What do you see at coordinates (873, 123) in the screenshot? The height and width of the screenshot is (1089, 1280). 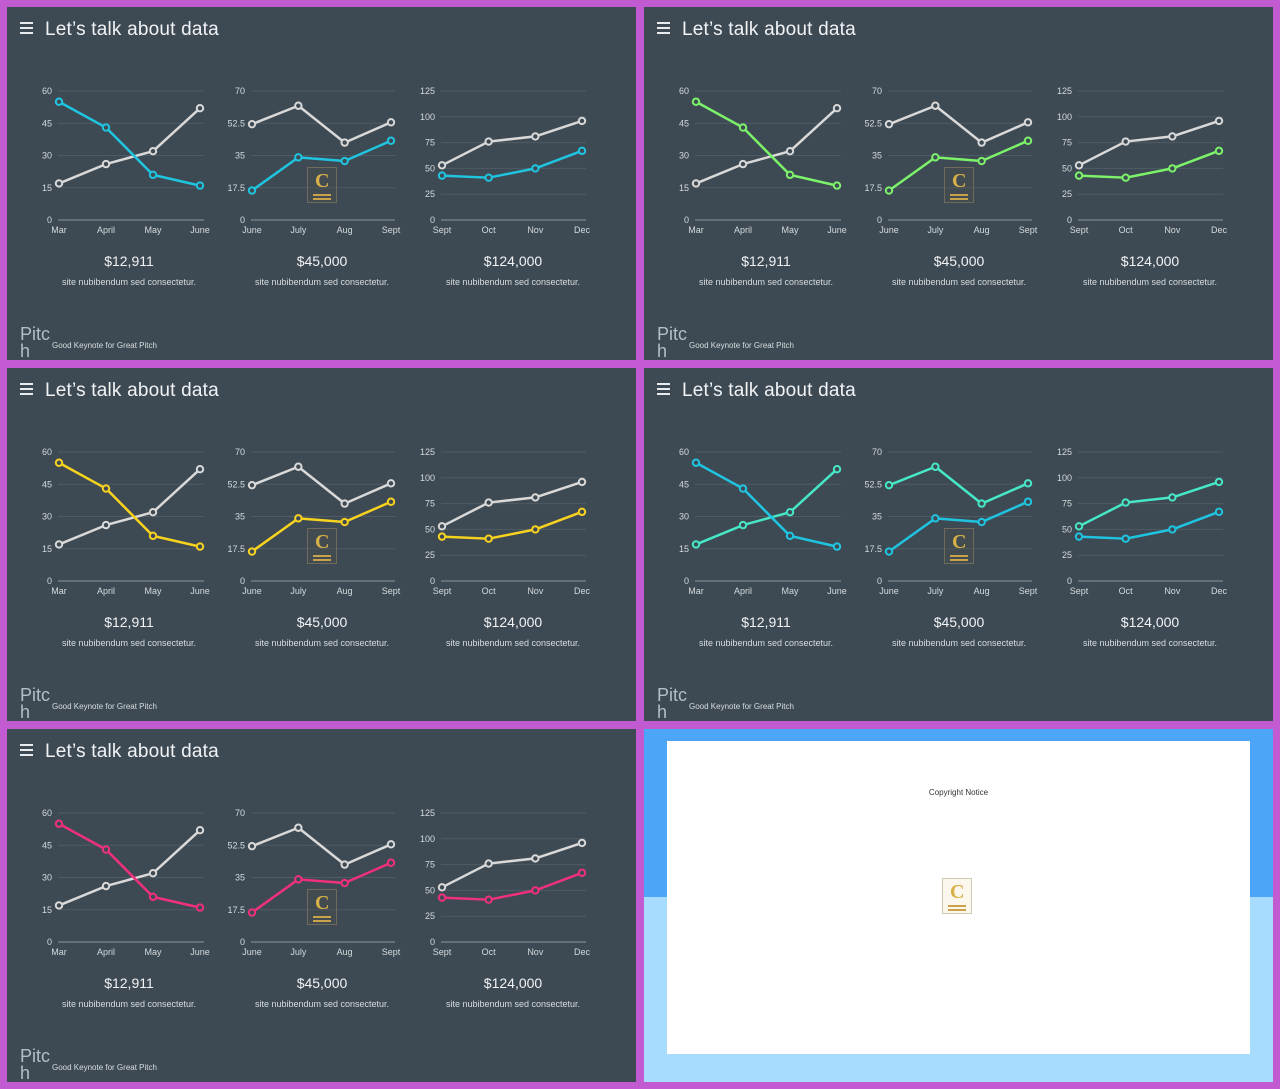 I see `y-tick-label: 52.5` at bounding box center [873, 123].